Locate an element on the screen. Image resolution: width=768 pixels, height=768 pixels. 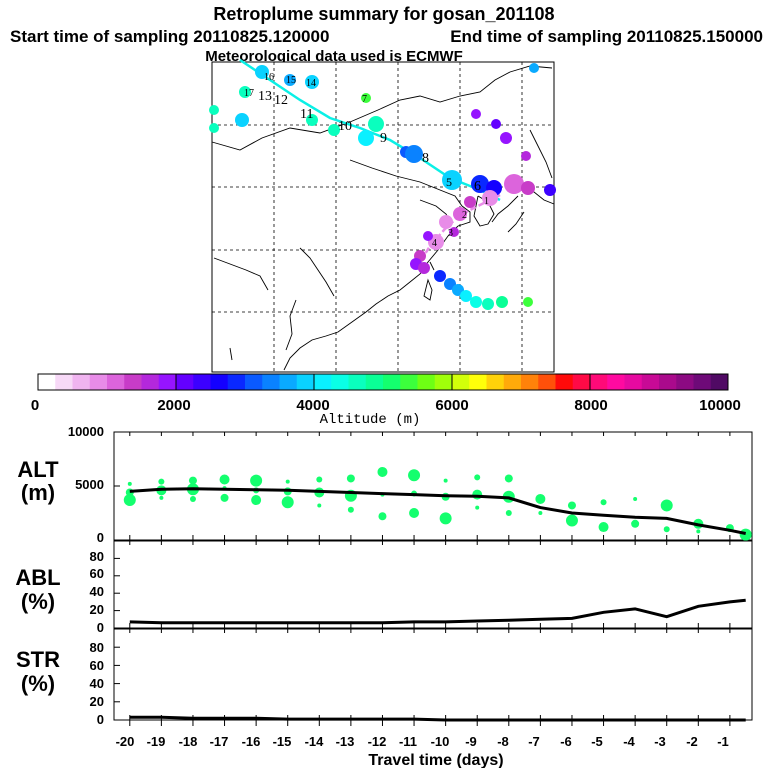
alt-ytick: 5000 is located at coordinates (89, 484).